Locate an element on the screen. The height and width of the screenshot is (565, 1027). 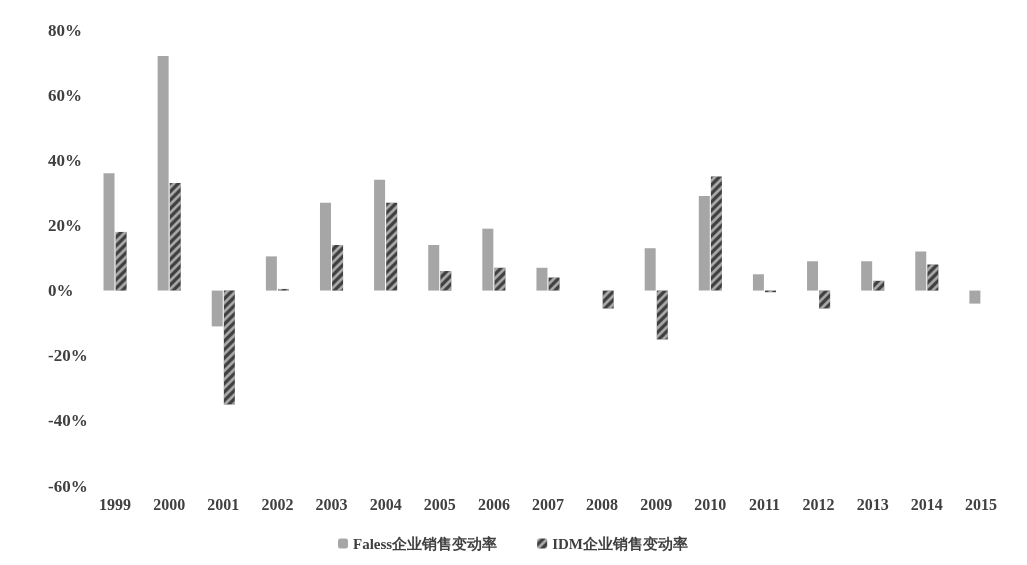
x-tick-label: 2010 is located at coordinates (710, 504).